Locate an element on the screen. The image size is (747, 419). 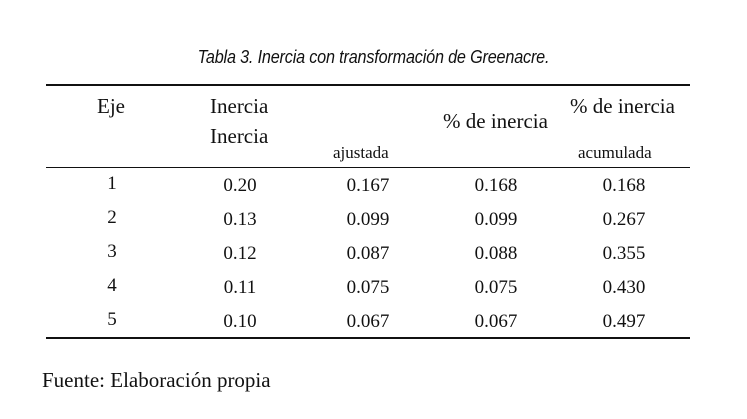
header-acumulada: acumulada is located at coordinates (615, 152).